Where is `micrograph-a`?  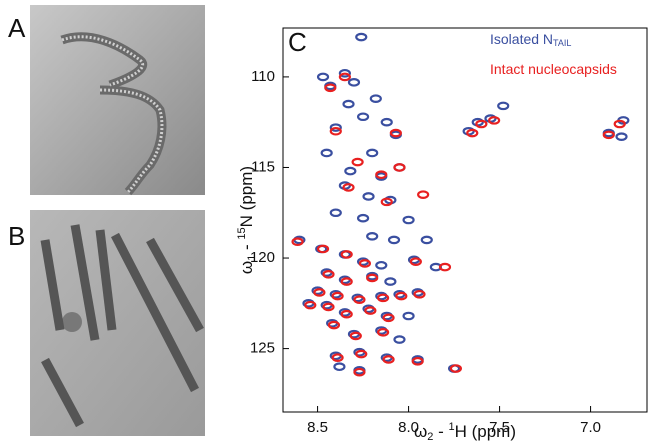 micrograph-a is located at coordinates (117, 100).